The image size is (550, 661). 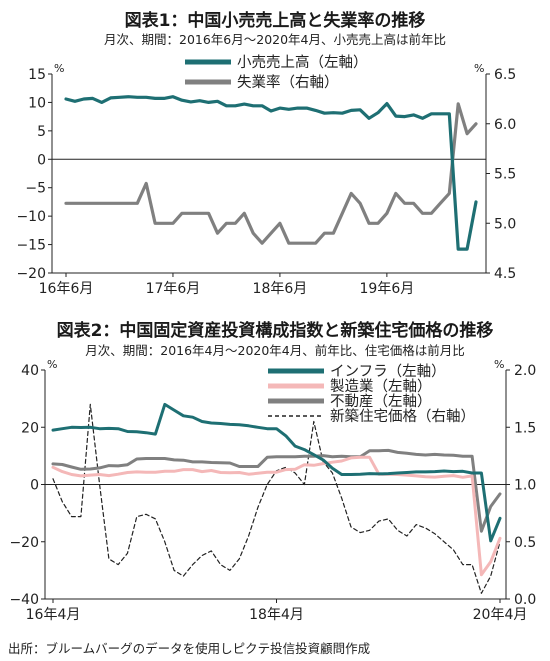 What do you see at coordinates (52, 364) in the screenshot?
I see `chart2-left-unit: %` at bounding box center [52, 364].